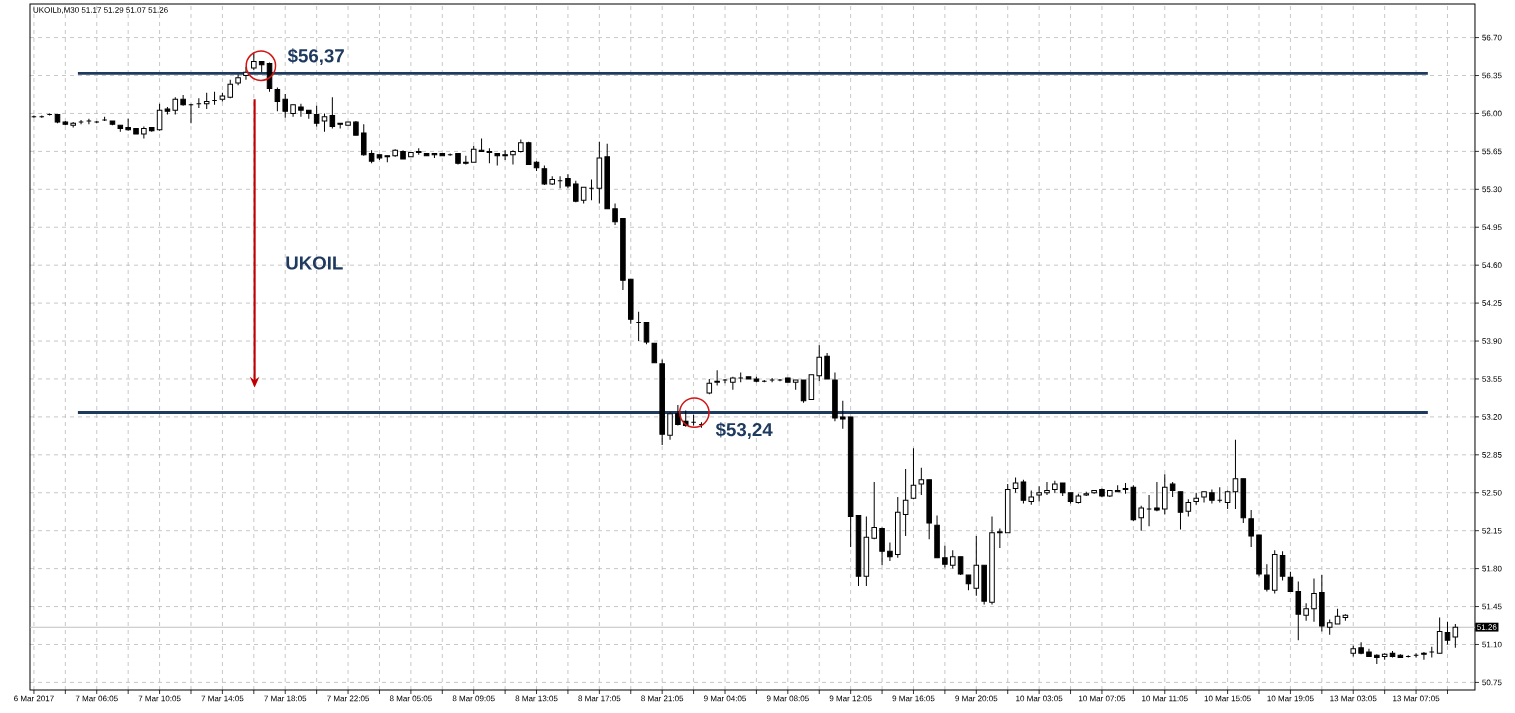  I want to click on x-tick-label: 10 Mar 07:05, so click(1102, 698).